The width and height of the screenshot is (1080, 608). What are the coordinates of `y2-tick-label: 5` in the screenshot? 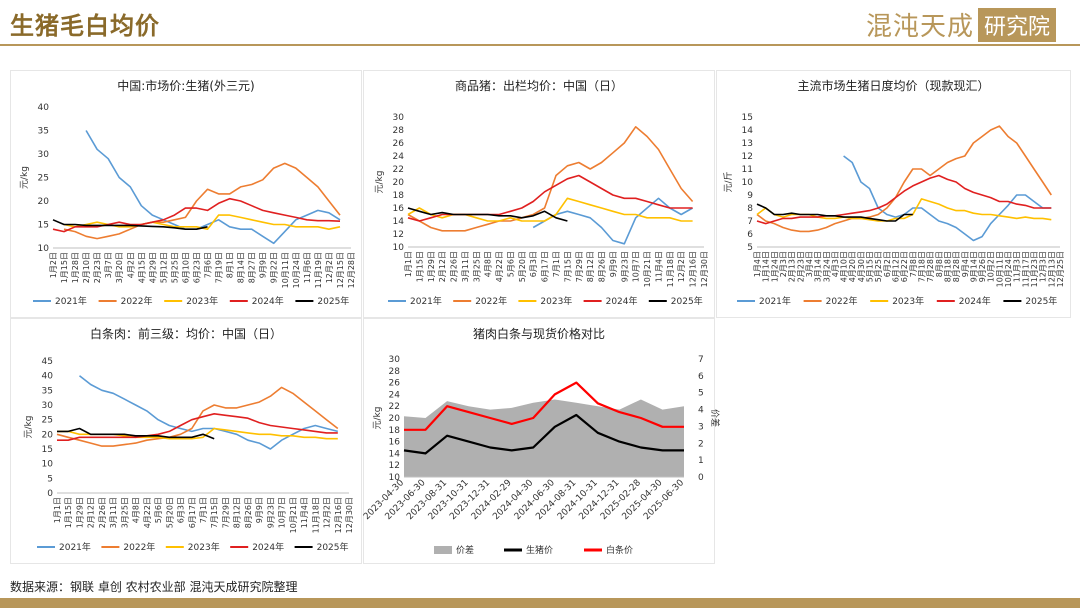 It's located at (701, 394).